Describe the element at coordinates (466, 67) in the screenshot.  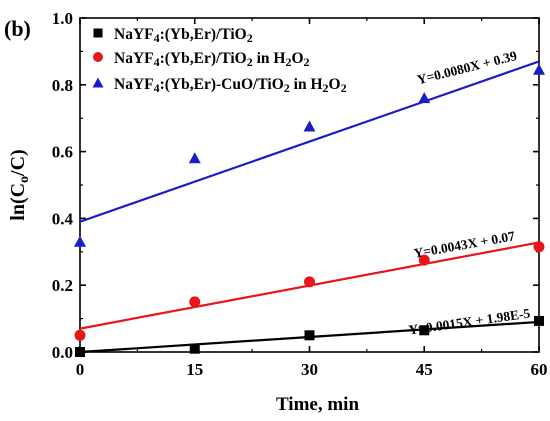
I see `fit-equation-series-3: Y=0.0080X + 0.39` at that location.